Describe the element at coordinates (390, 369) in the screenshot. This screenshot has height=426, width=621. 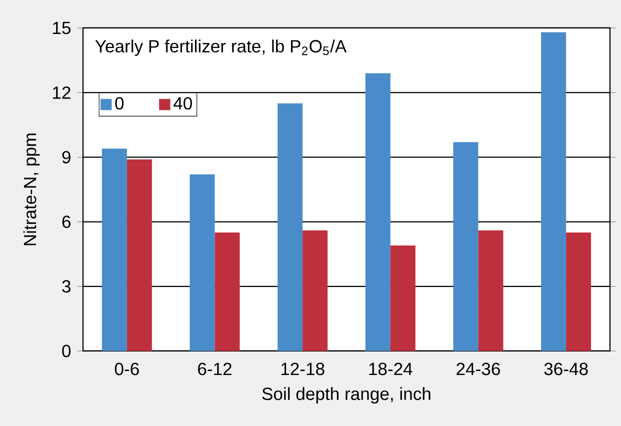
I see `x-tick-label: 18-24` at that location.